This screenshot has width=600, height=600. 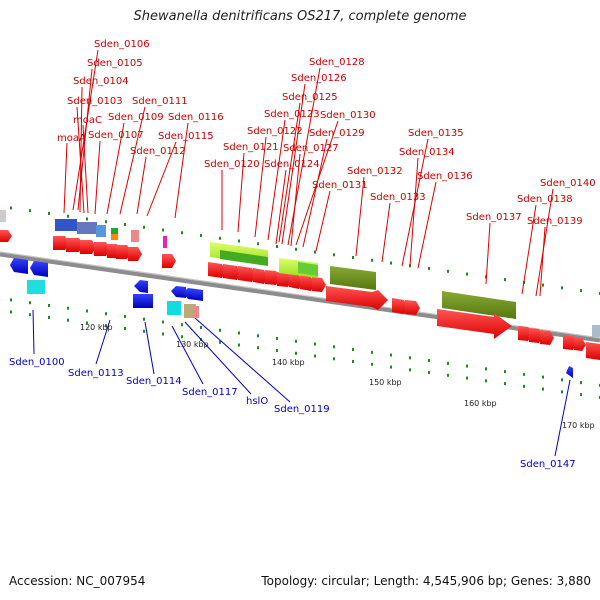 I want to click on scale-label-160: 160 kbp, so click(x=480, y=403).